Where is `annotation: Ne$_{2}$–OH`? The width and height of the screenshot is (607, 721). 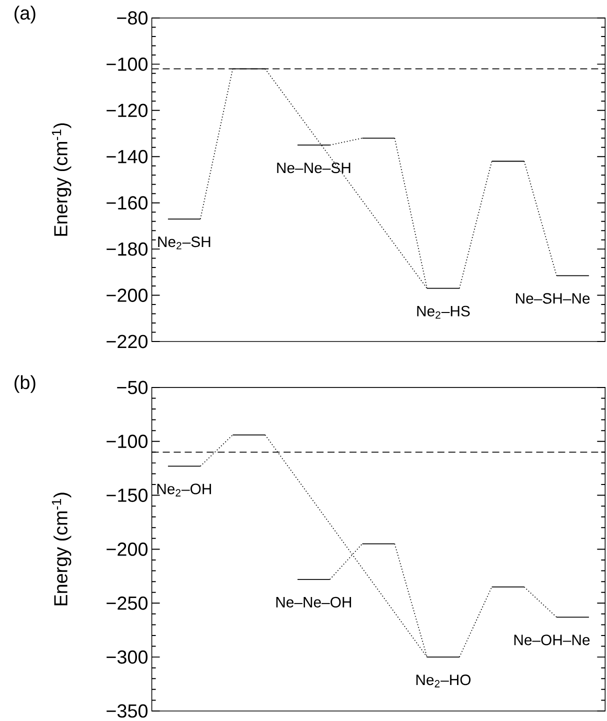
annotation: Ne$_{2}$–OH is located at coordinates (184, 490).